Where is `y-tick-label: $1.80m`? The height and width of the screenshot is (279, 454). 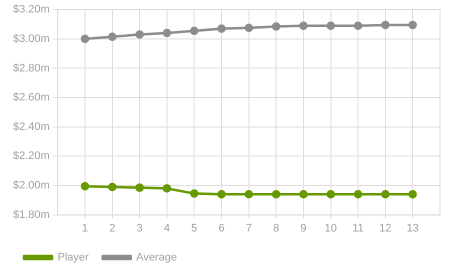
y-tick-label: $1.80m is located at coordinates (31, 214).